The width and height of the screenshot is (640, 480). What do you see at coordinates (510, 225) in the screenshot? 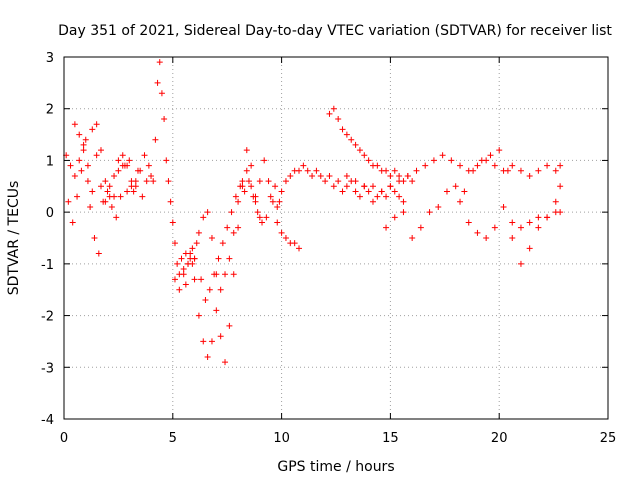
I see `series-receiver-k` at bounding box center [510, 225].